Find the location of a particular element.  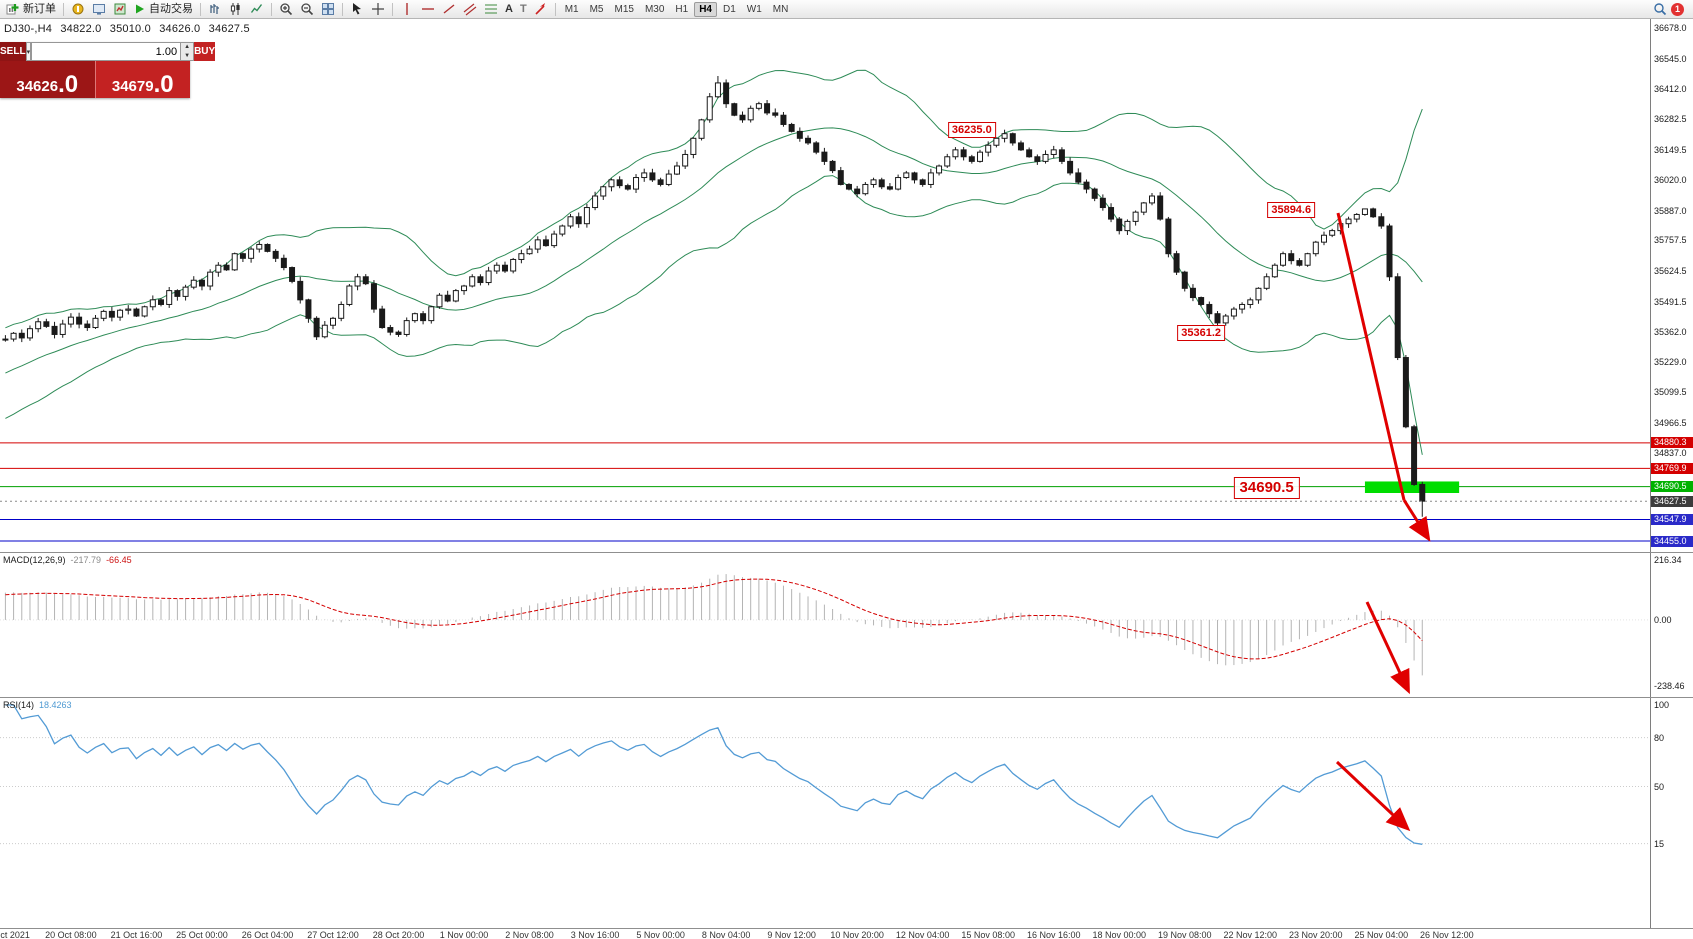

axis-label: 34966.5 is located at coordinates (1670, 422).